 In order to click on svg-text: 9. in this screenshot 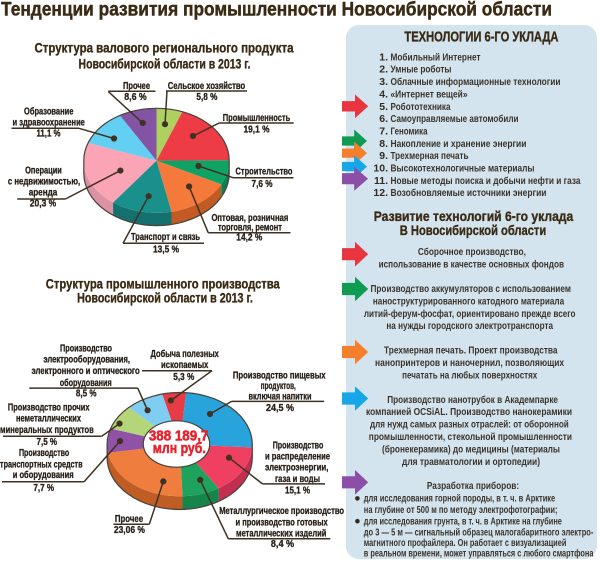, I will do `click(383, 156)`.